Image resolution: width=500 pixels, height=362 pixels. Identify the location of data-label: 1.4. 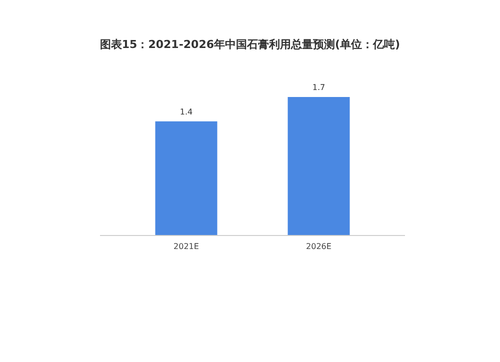
(186, 111).